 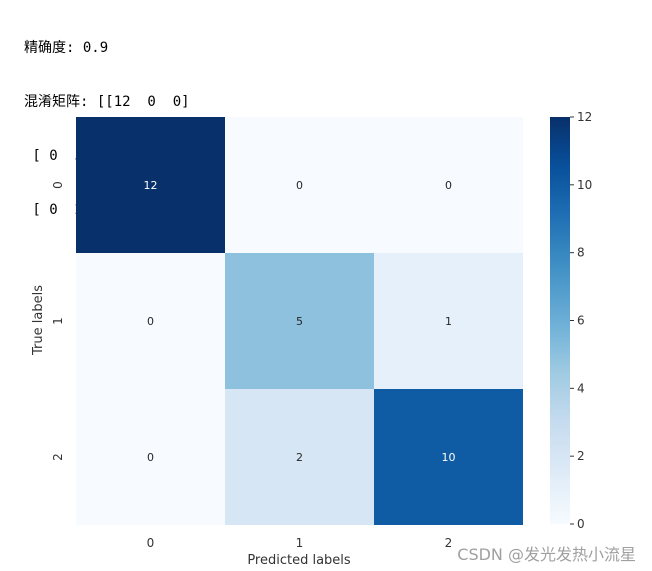 I want to click on colorbar, so click(x=560, y=320).